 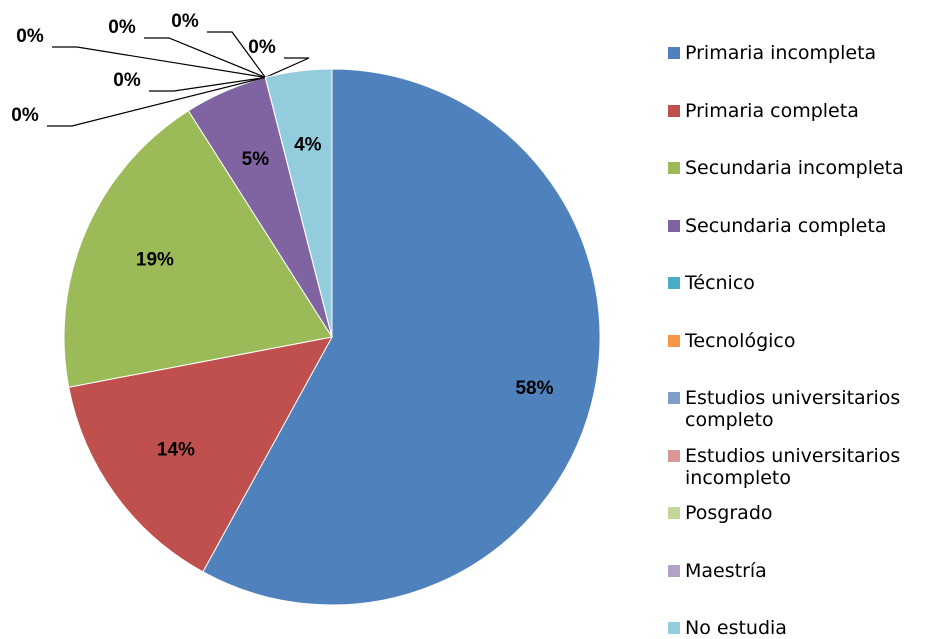 I want to click on legend-item: Maestría, so click(x=806, y=571).